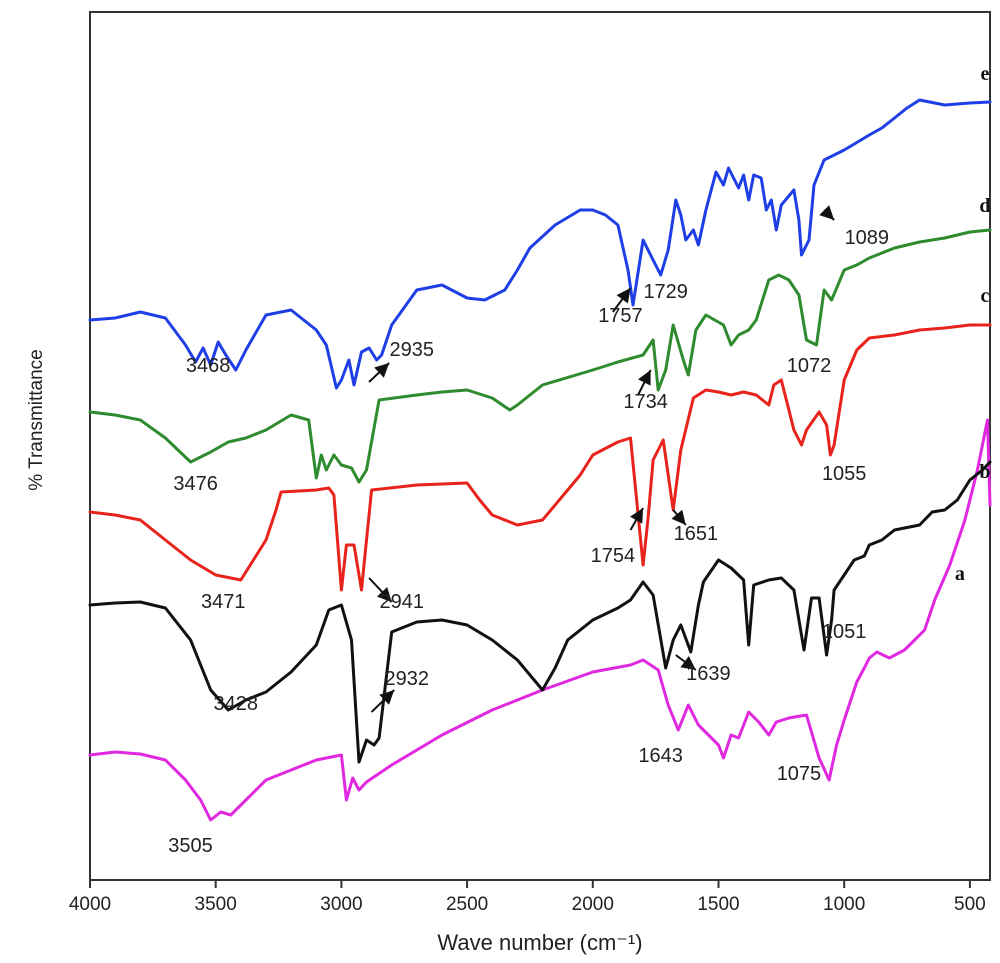 This screenshot has height=963, width=1000. What do you see at coordinates (960, 574) in the screenshot?
I see `series-label-a: a` at bounding box center [960, 574].